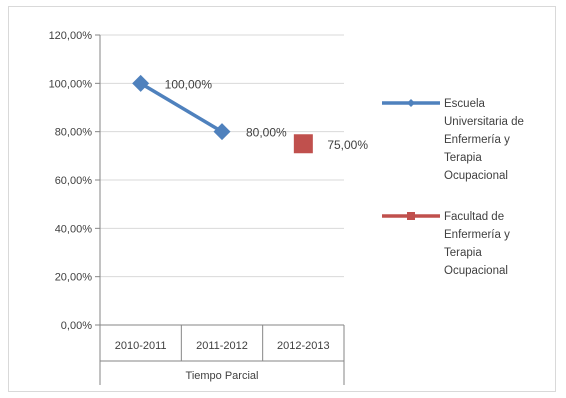  Describe the element at coordinates (181, 107) in the screenshot. I see `series-line` at that location.